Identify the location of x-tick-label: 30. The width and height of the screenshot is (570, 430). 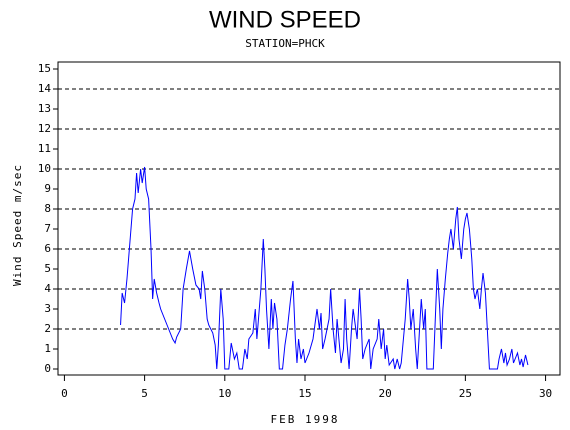
(545, 393).